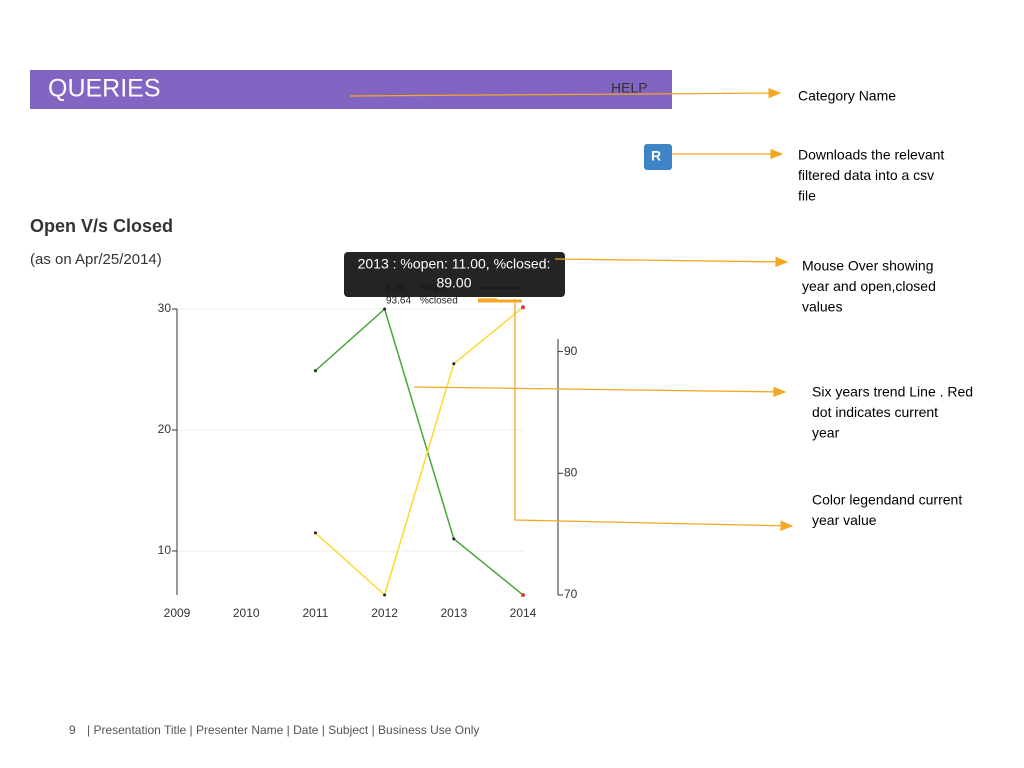 This screenshot has height=768, width=1024. Describe the element at coordinates (384, 613) in the screenshot. I see `x-tick-label: 2012` at that location.